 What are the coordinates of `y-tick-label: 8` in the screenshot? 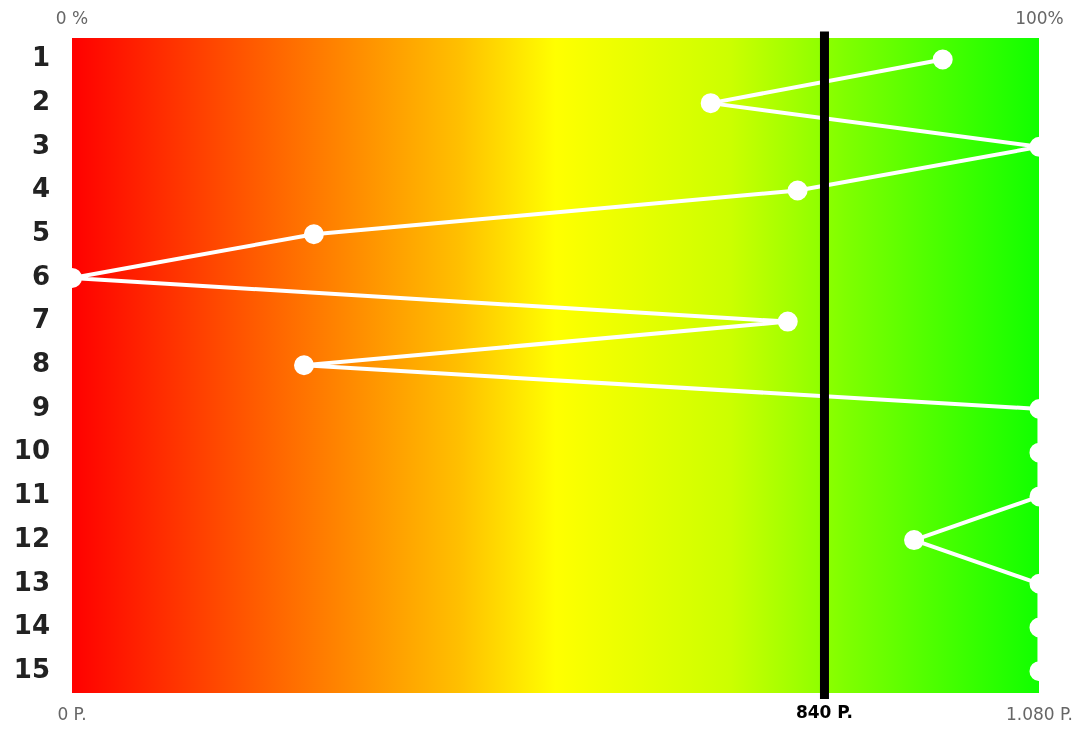 It's located at (40, 363).